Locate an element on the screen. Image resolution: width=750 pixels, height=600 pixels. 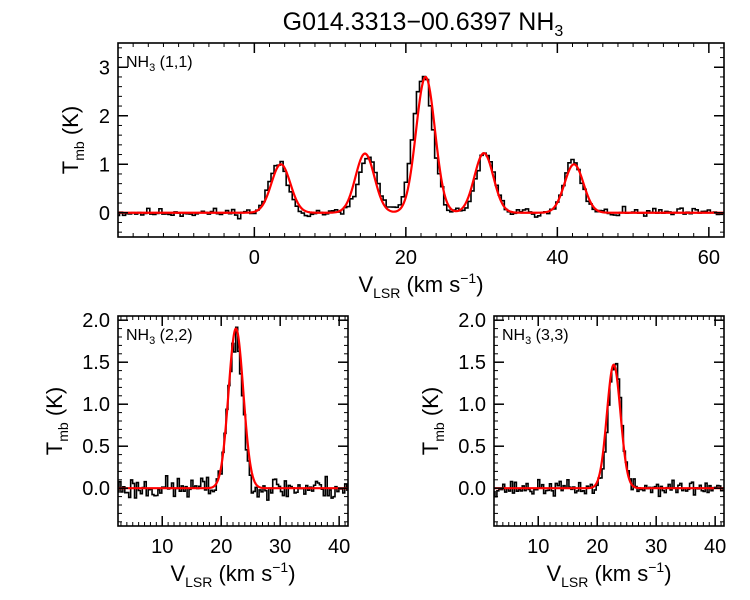
panel-label: NH3 (2,2) is located at coordinates (159, 337).